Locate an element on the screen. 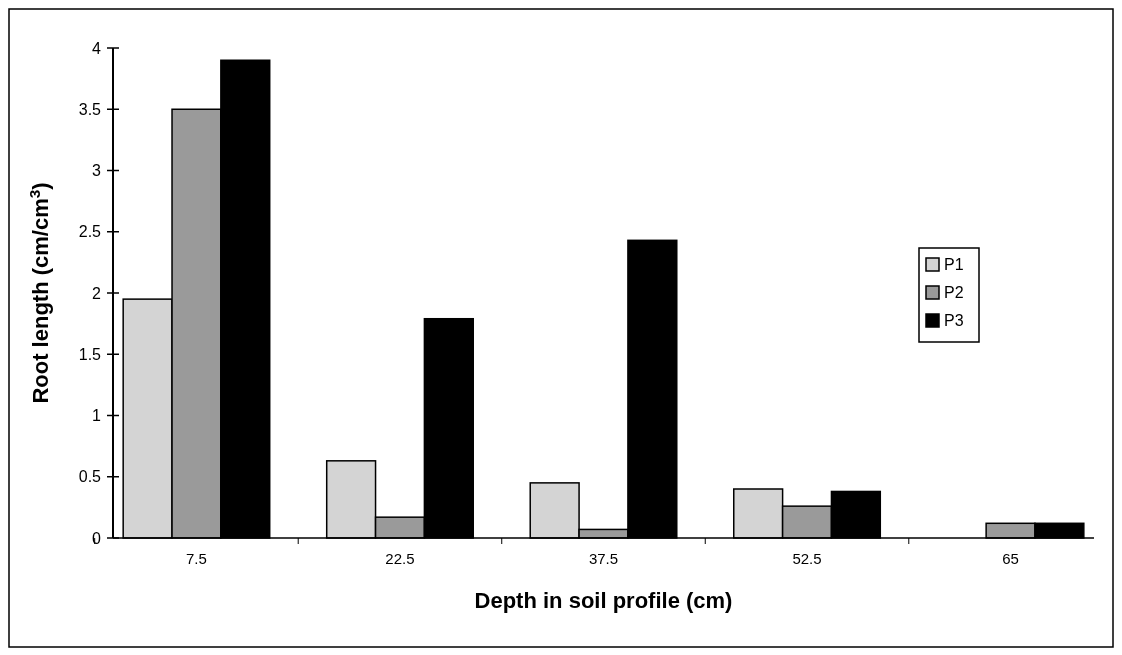 This screenshot has height=655, width=1122. legend-label: P1 is located at coordinates (954, 264).